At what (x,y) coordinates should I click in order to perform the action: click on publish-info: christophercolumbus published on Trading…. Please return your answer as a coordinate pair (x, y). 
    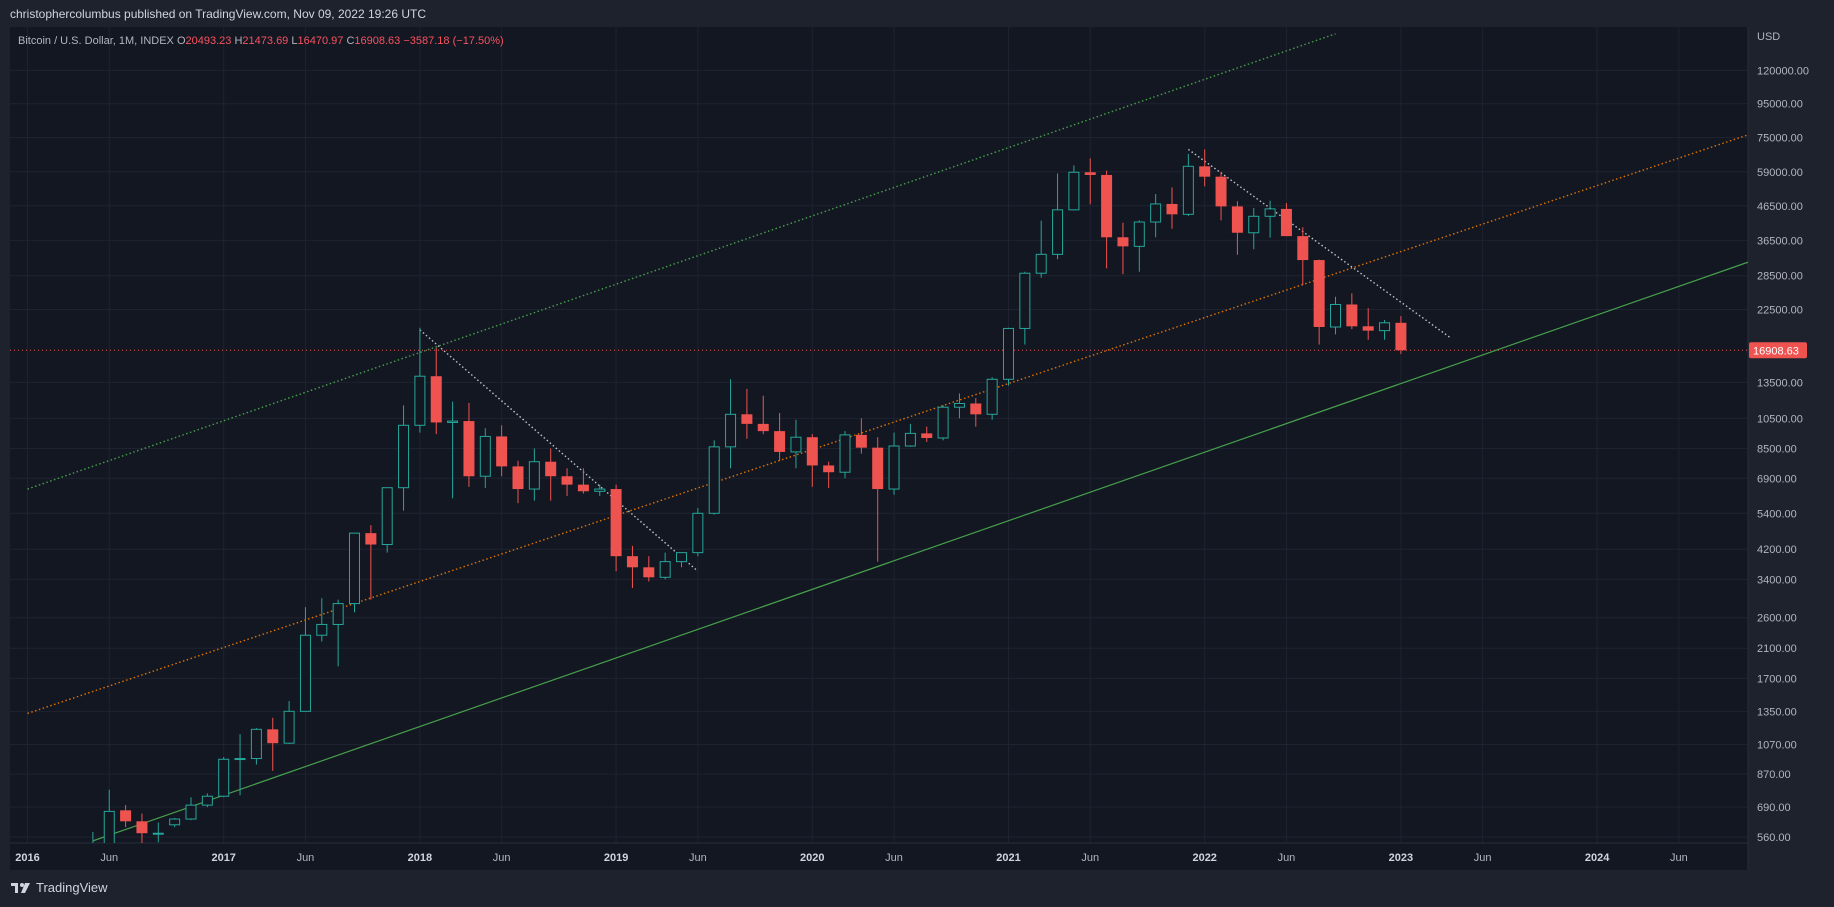
    Looking at the image, I should click on (218, 14).